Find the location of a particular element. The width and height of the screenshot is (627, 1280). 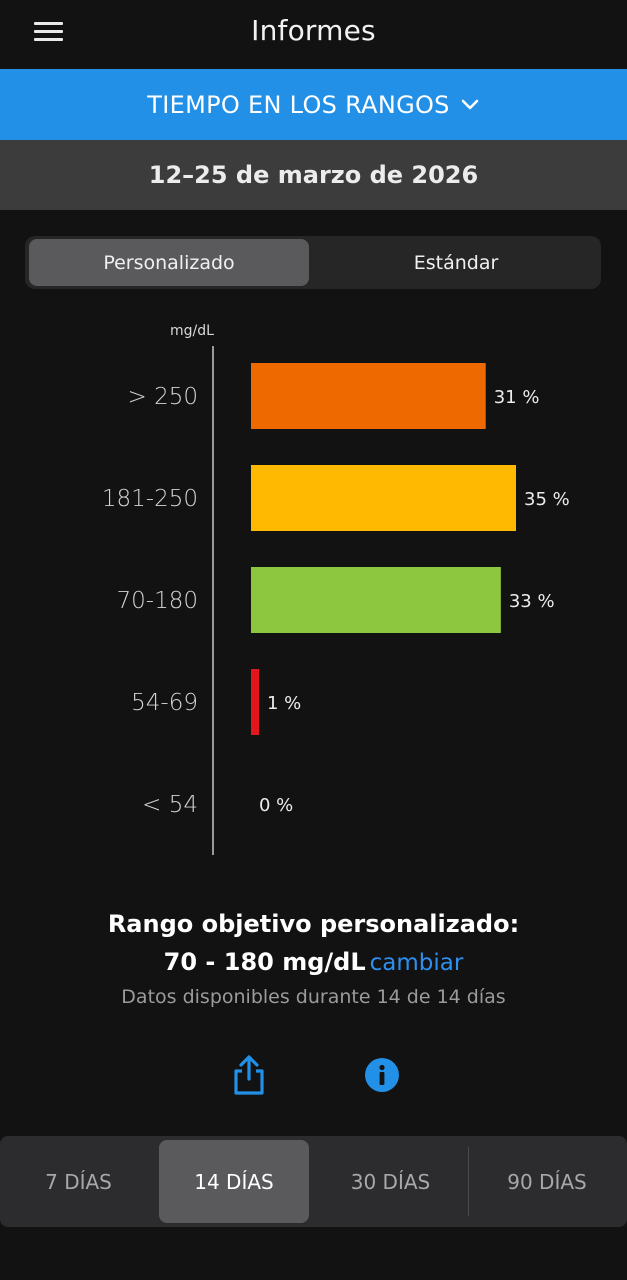

target-range-title: Rango objetivo personalizado: is located at coordinates (313, 924).